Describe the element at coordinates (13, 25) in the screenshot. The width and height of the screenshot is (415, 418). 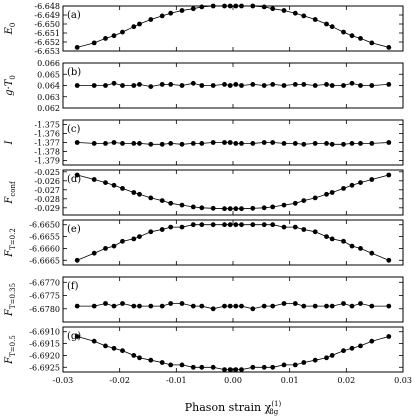
I see `y-axis-label-sub: 0` at that location.